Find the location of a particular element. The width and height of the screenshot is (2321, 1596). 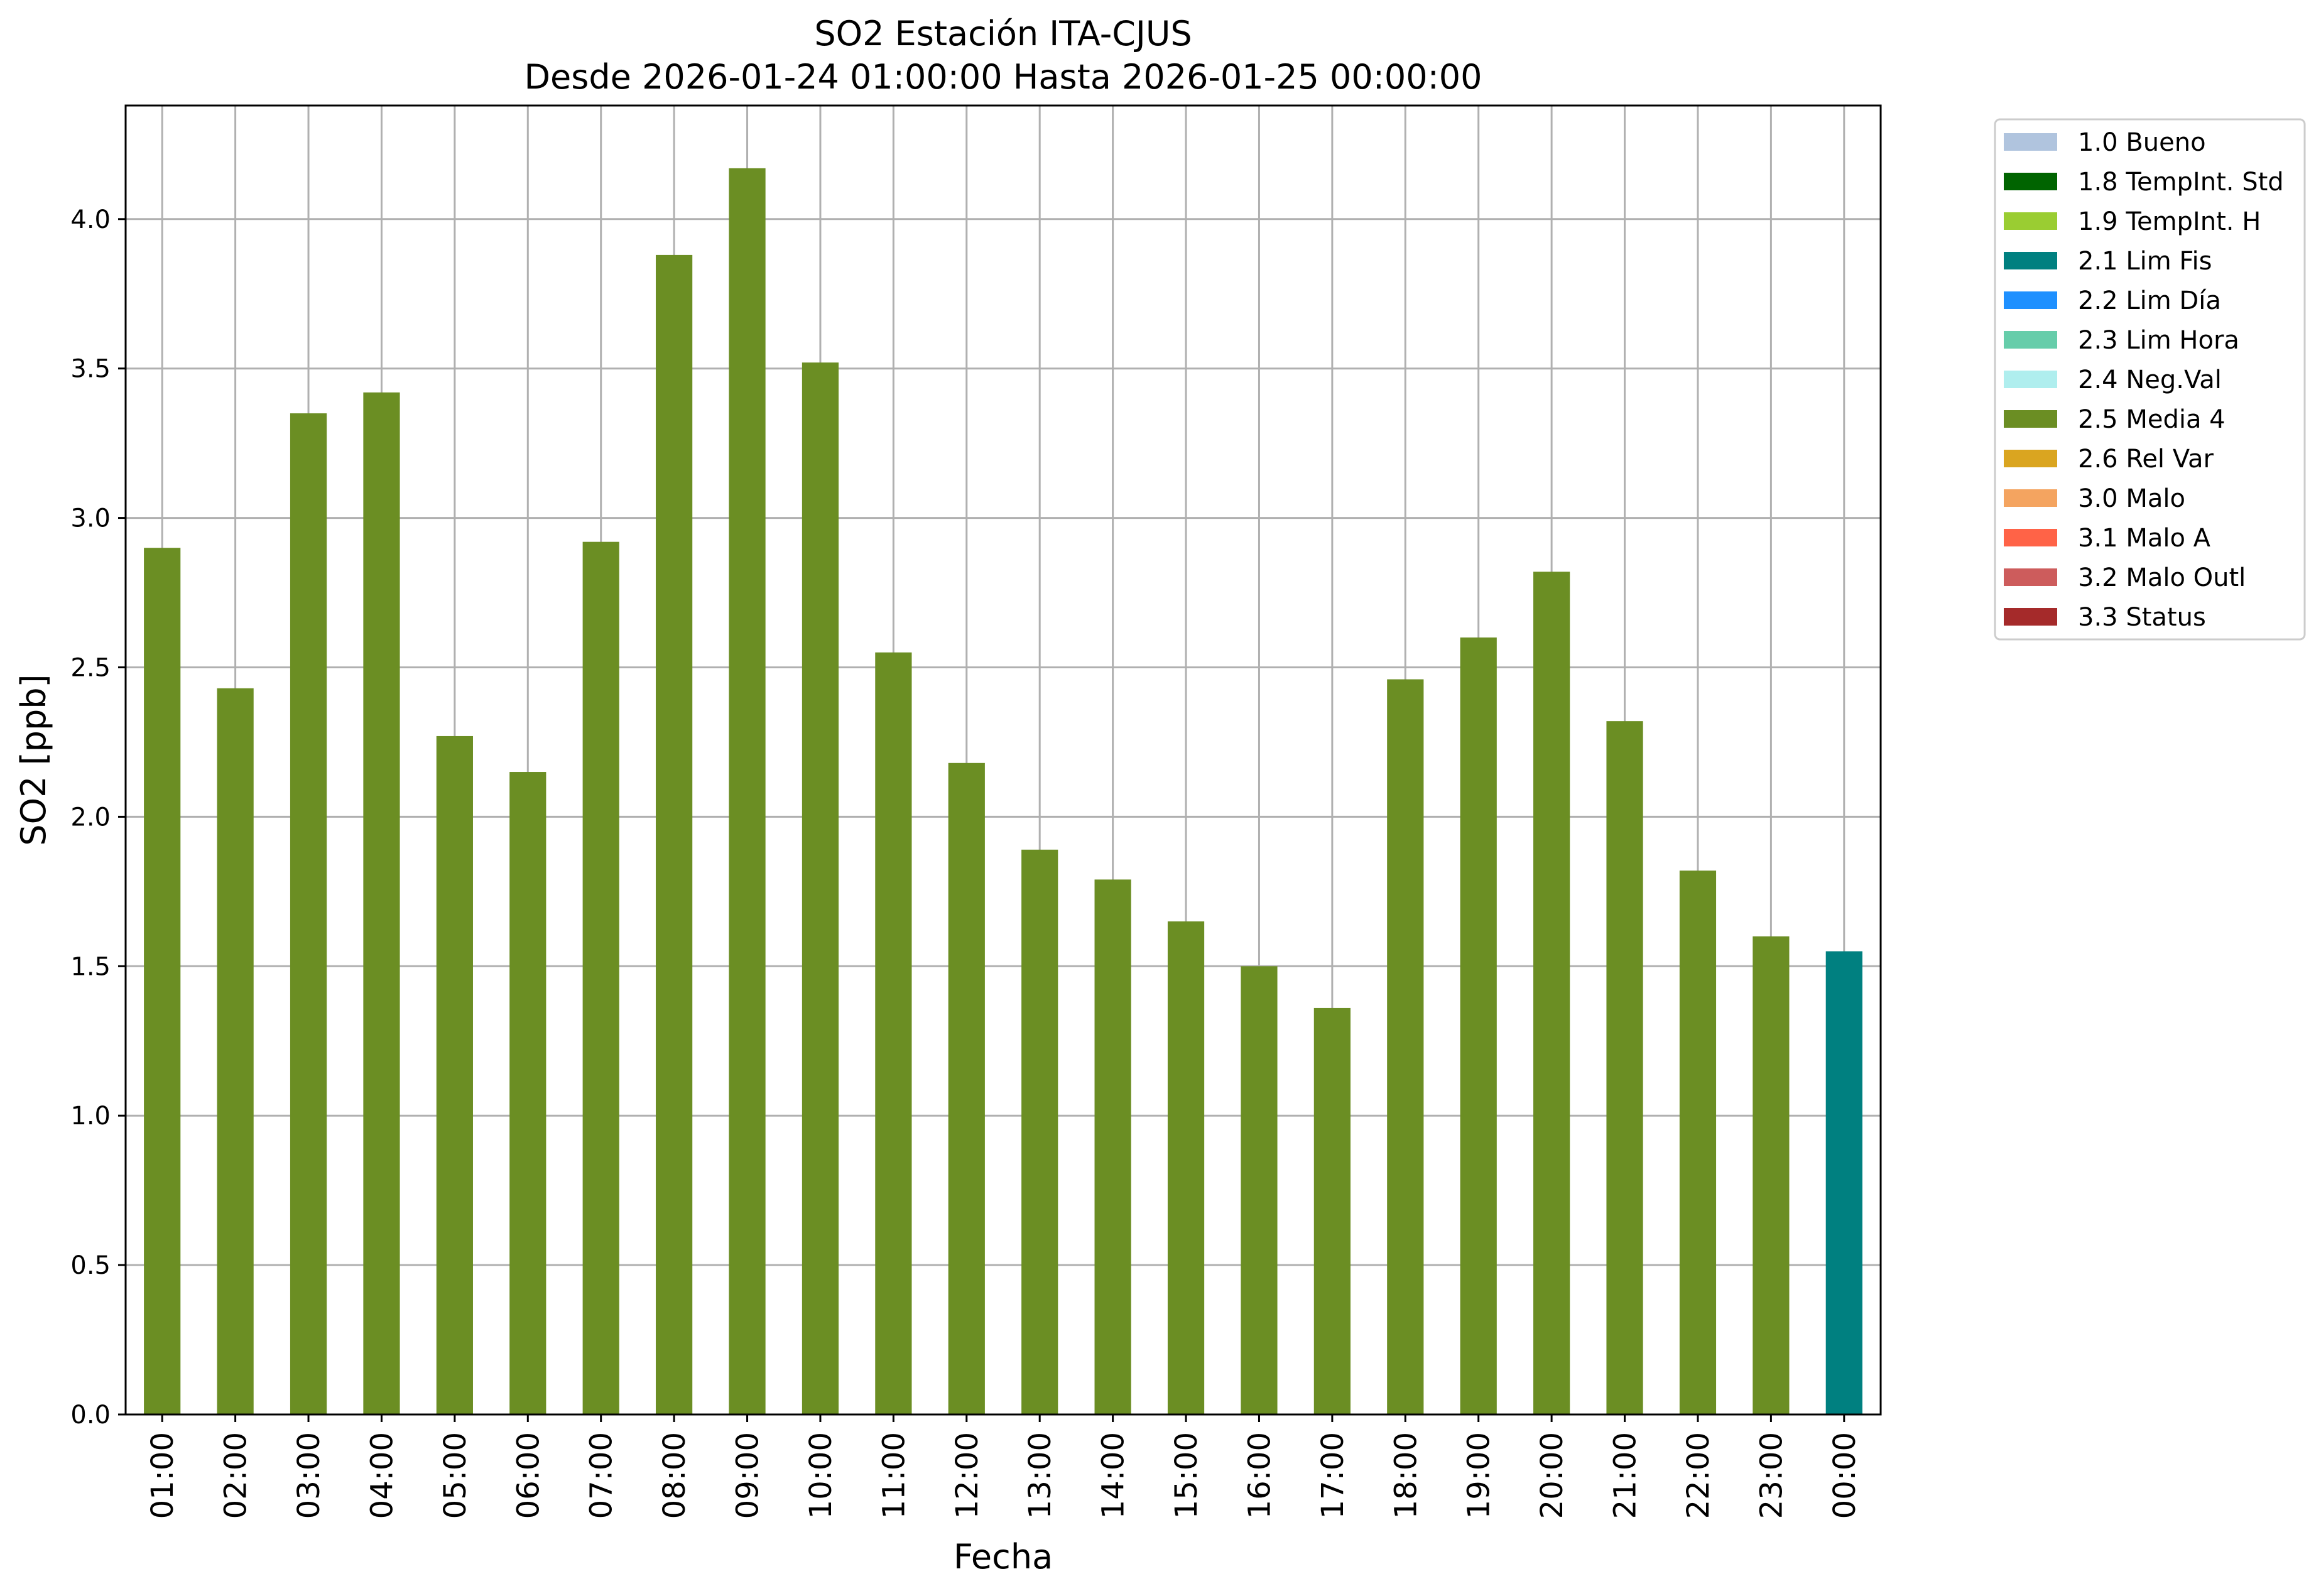

x-tick-label: 17:00 is located at coordinates (1333, 1475).